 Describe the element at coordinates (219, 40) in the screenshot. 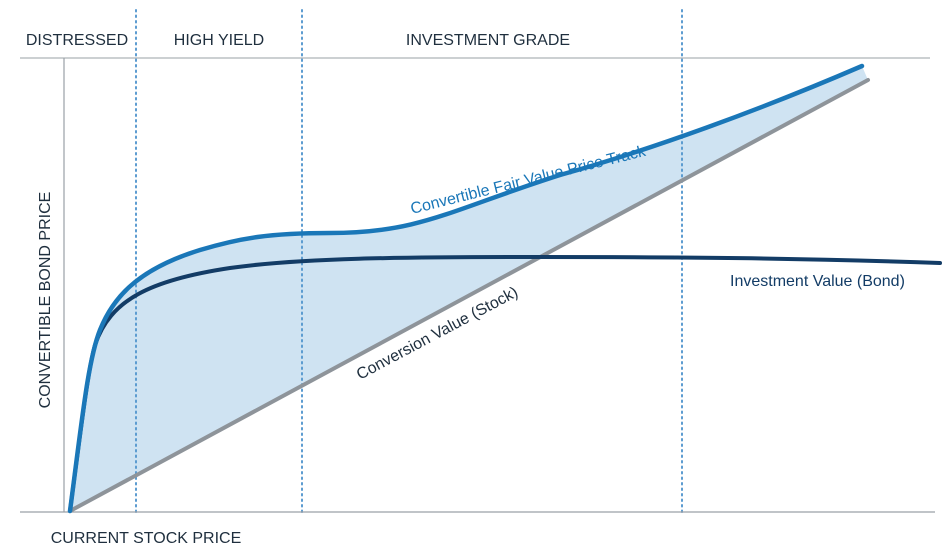

I see `zone-label-high-yield: HIGH YIELD` at that location.